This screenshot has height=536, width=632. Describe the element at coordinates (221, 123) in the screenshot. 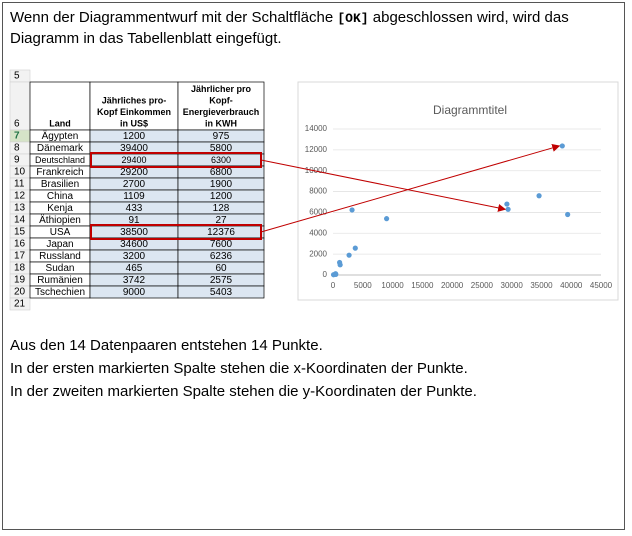

I see `column-header: in KWH` at that location.